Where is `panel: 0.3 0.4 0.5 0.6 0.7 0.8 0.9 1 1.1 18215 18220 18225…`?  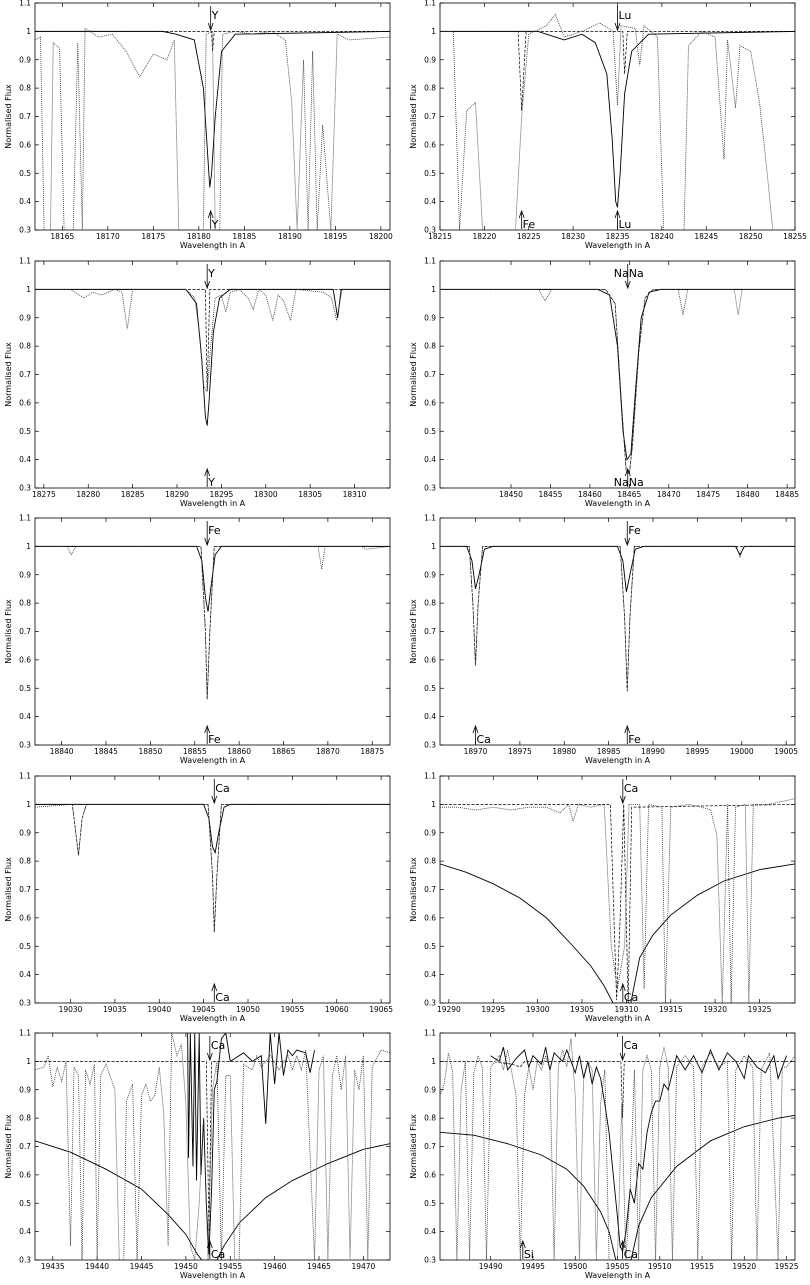
panel: 0.3 0.4 0.5 0.6 0.7 0.8 0.9 1 1.1 18215 18220 18225… is located at coordinates (608, 125).